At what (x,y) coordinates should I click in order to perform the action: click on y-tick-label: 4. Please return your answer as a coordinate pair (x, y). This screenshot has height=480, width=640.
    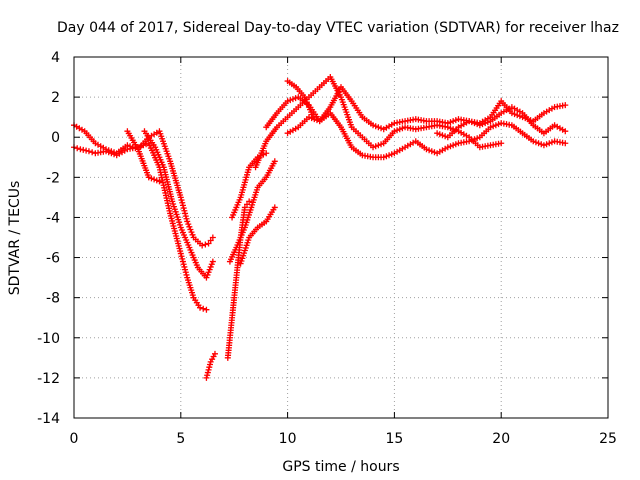
    Looking at the image, I should click on (55, 58).